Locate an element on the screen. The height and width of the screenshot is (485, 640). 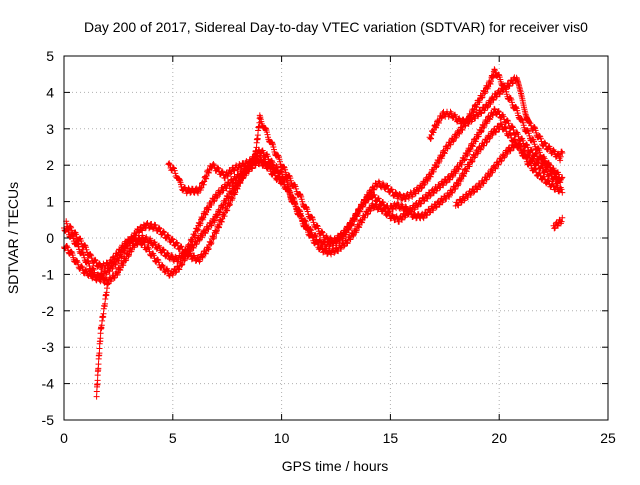
y-tick-label: -3 is located at coordinates (48, 347).